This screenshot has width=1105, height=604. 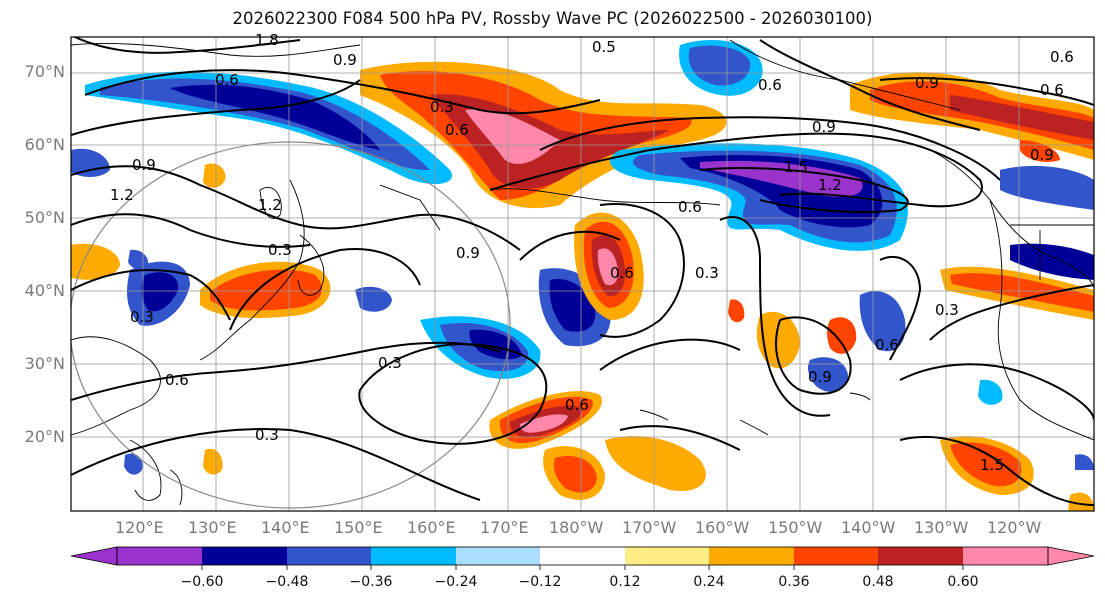 I want to click on lon-label: 140°W, so click(x=868, y=527).